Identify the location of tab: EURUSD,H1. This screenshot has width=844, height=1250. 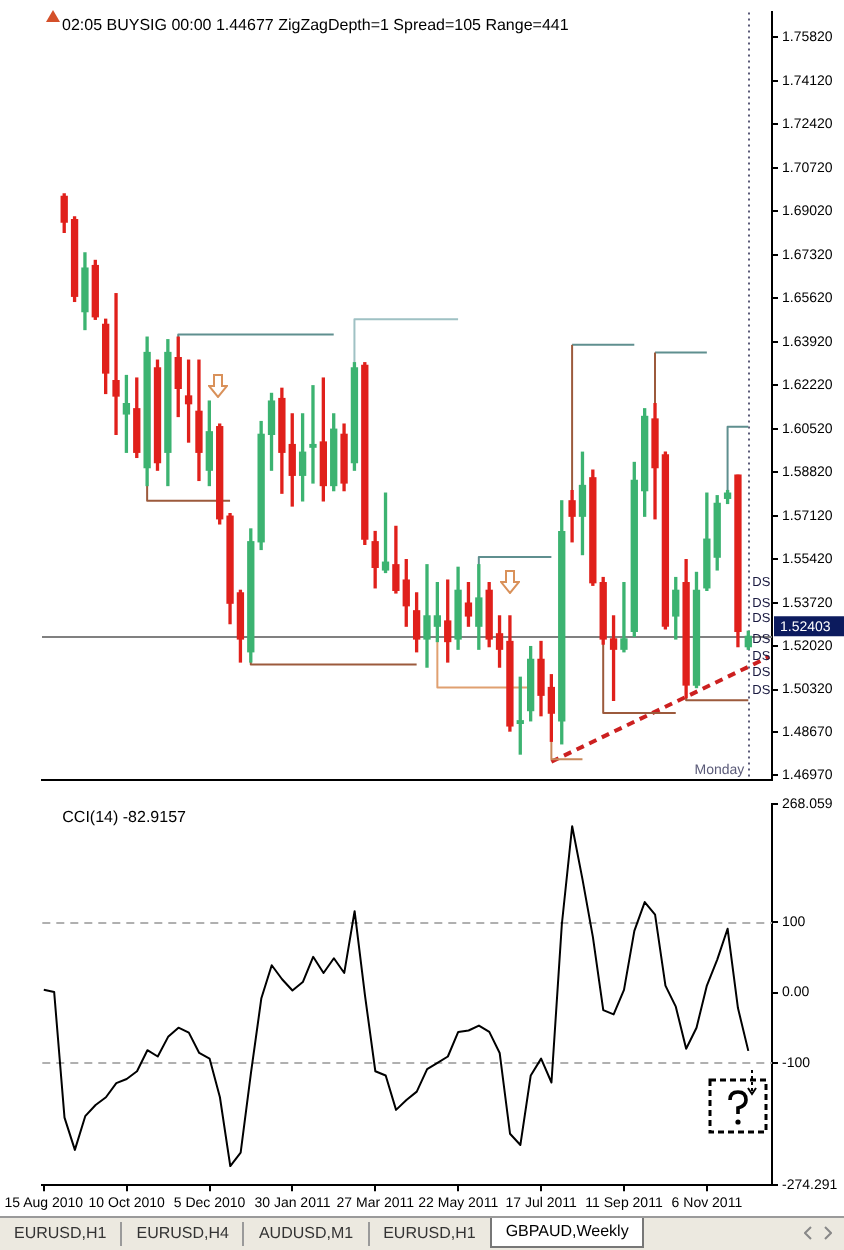
(60, 1234).